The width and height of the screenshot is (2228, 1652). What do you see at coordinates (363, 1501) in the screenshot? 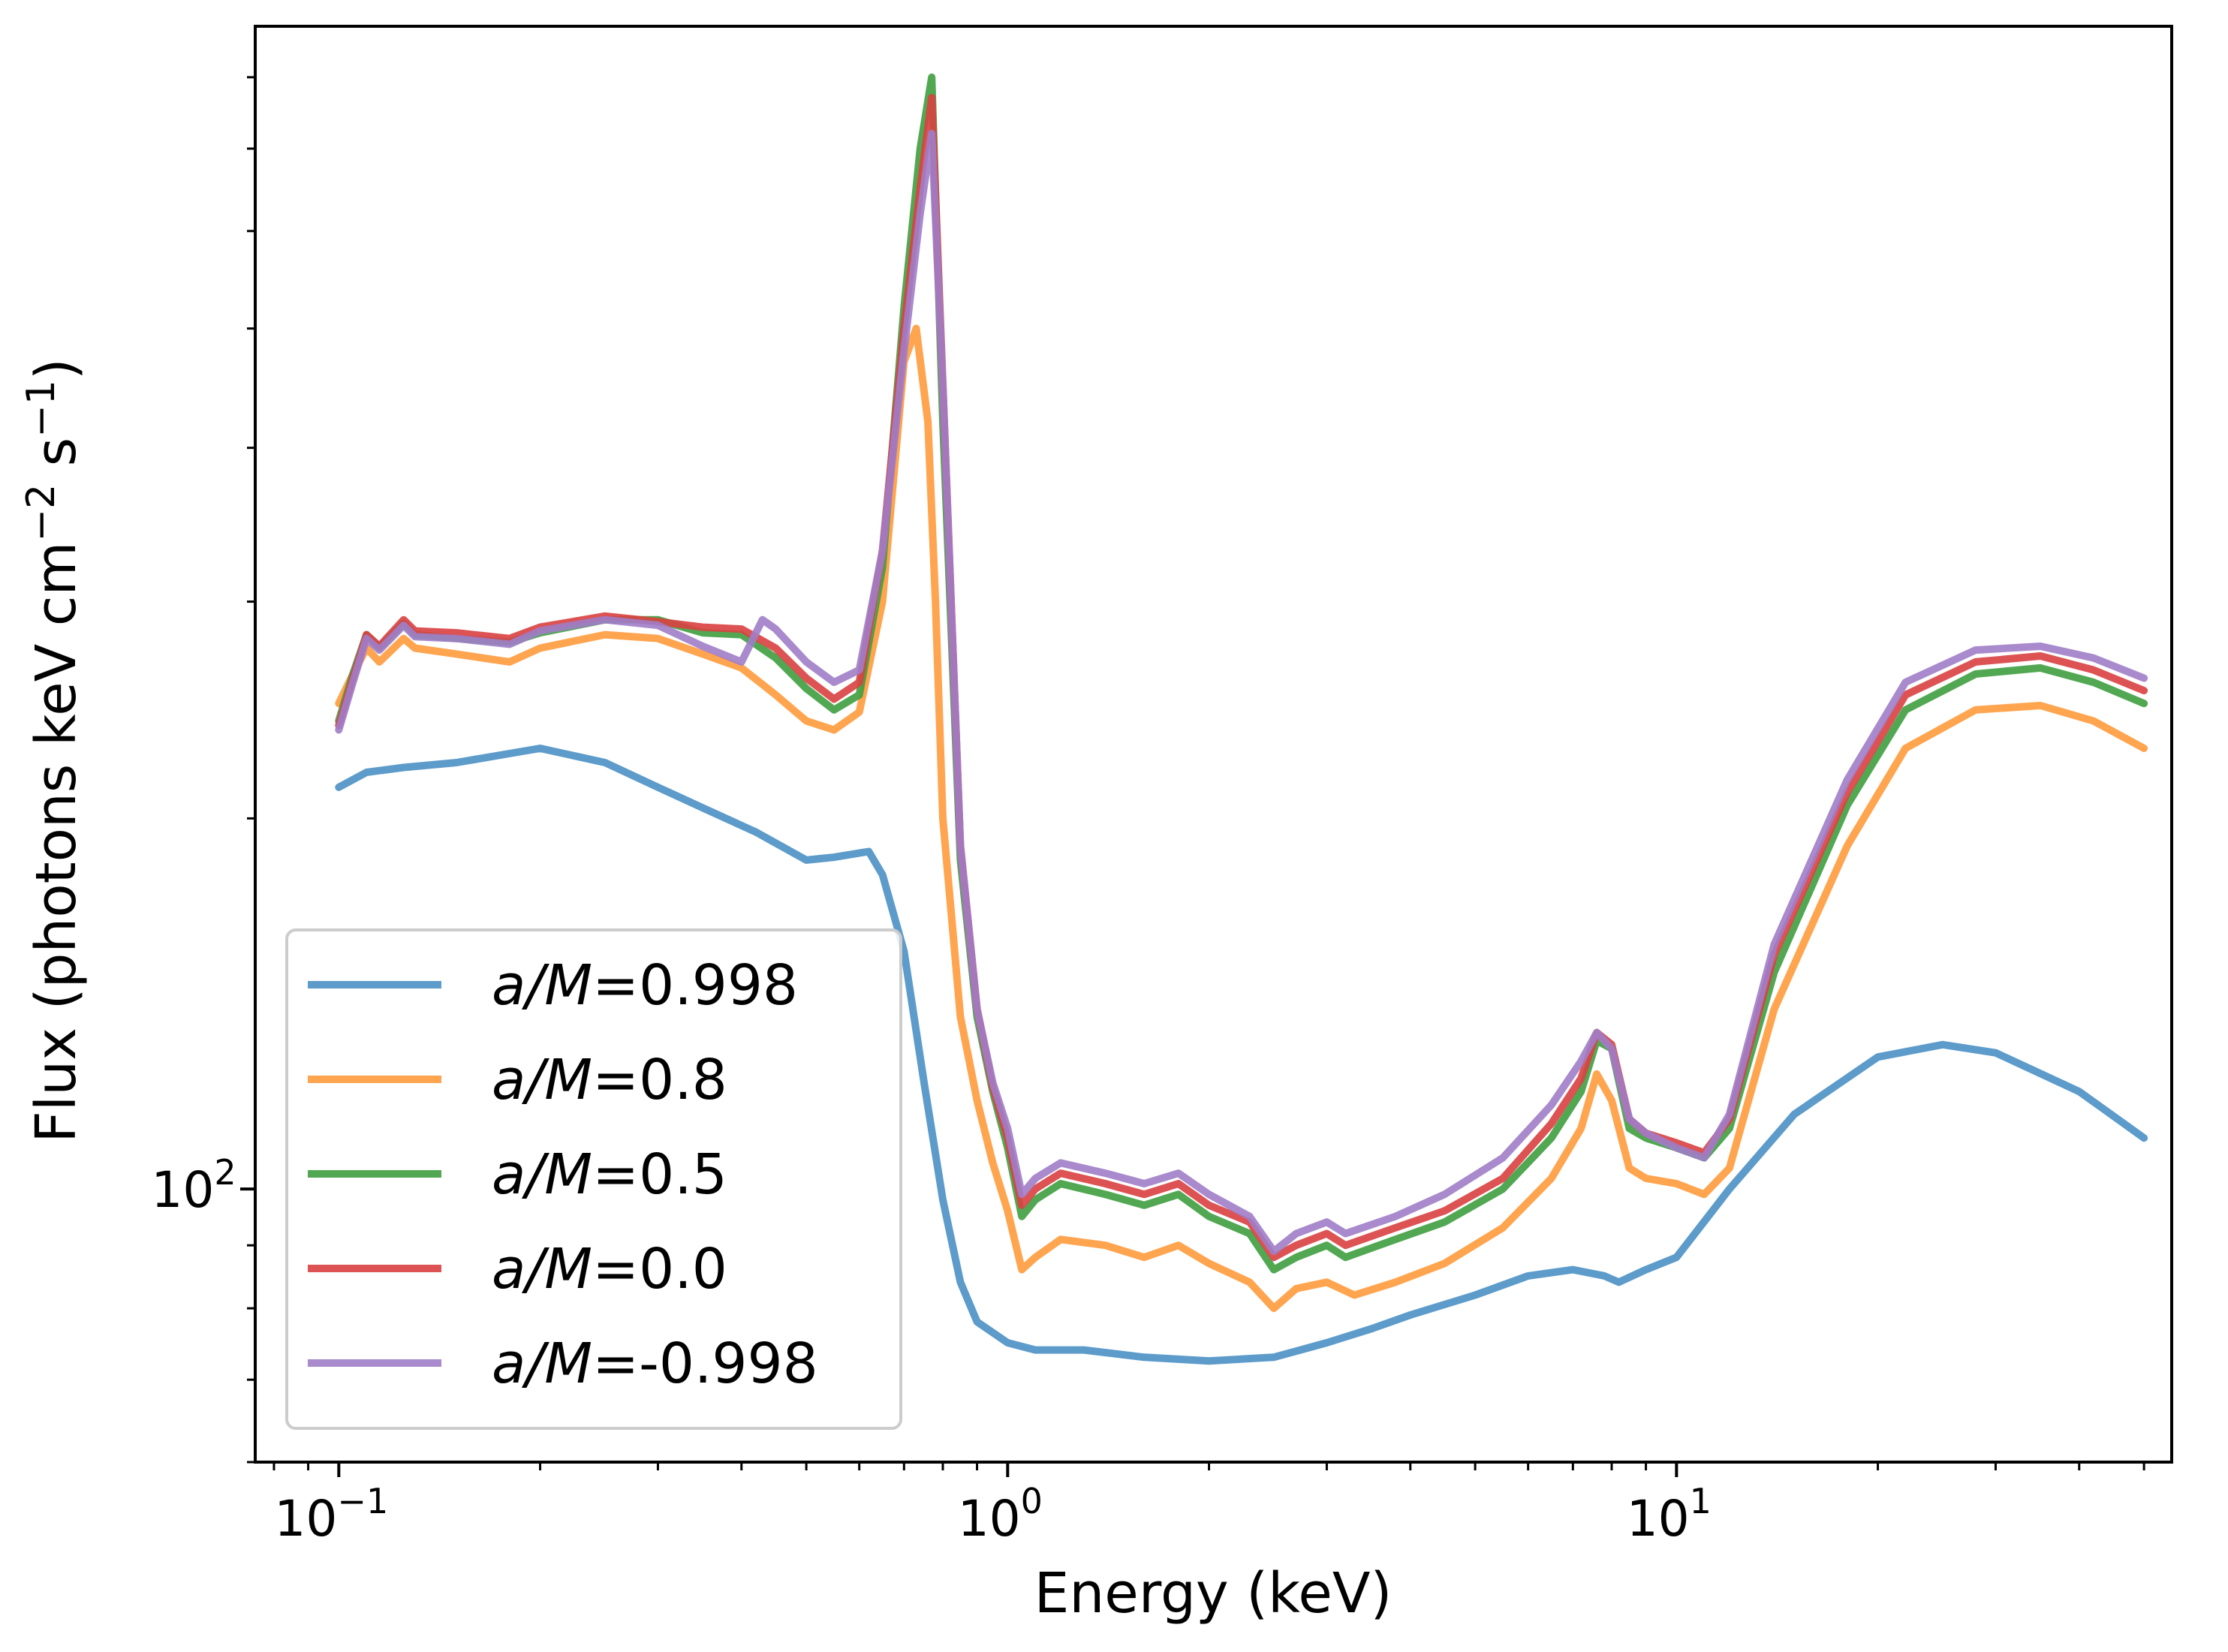
I see `x-tick-exp: −1` at bounding box center [363, 1501].